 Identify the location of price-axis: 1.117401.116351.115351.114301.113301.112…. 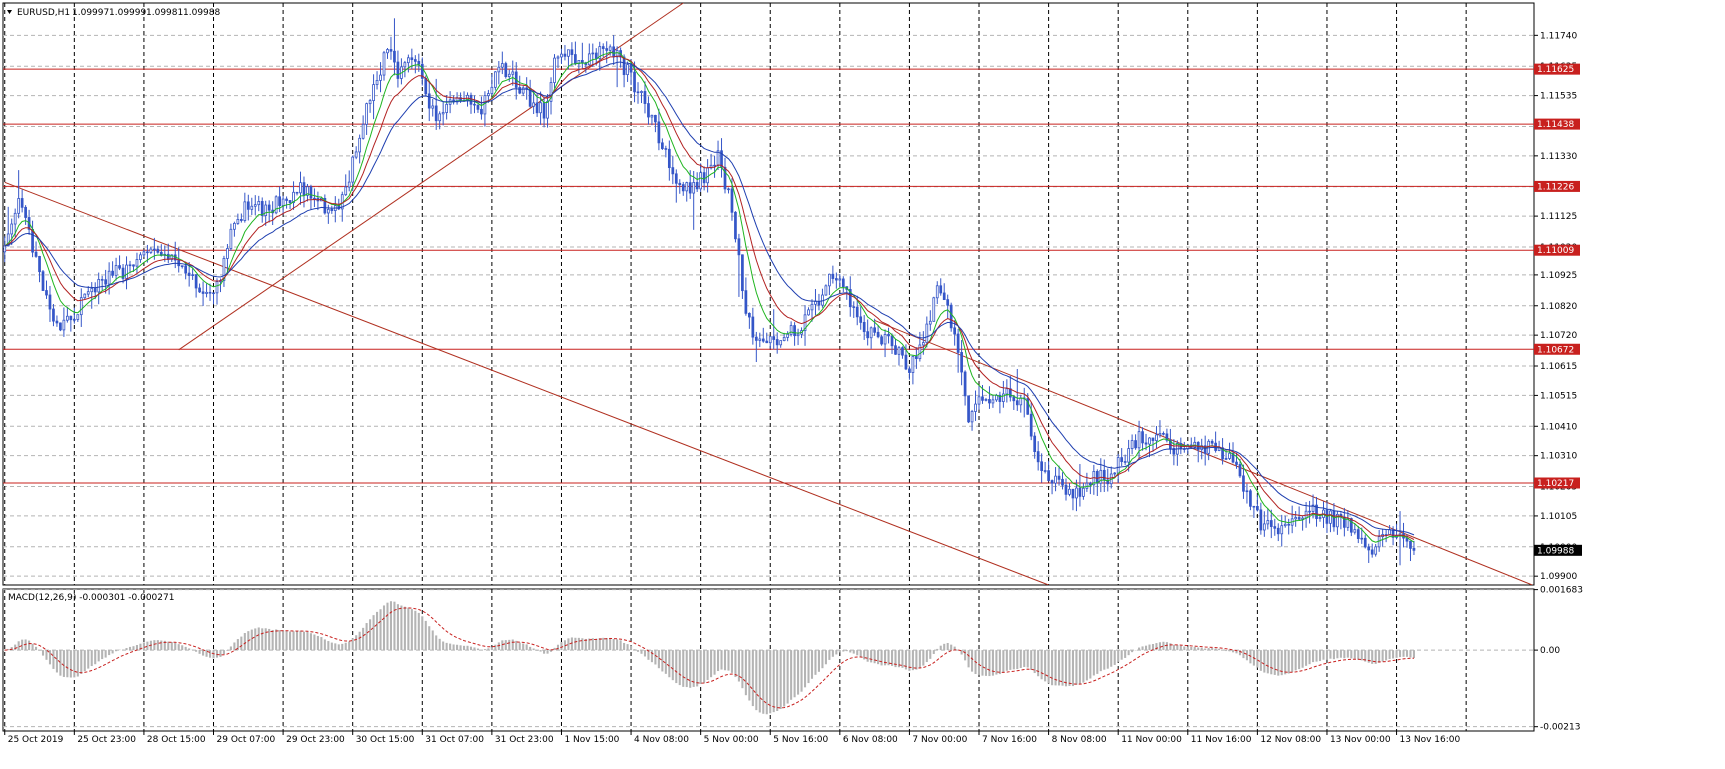
(1558, 382).